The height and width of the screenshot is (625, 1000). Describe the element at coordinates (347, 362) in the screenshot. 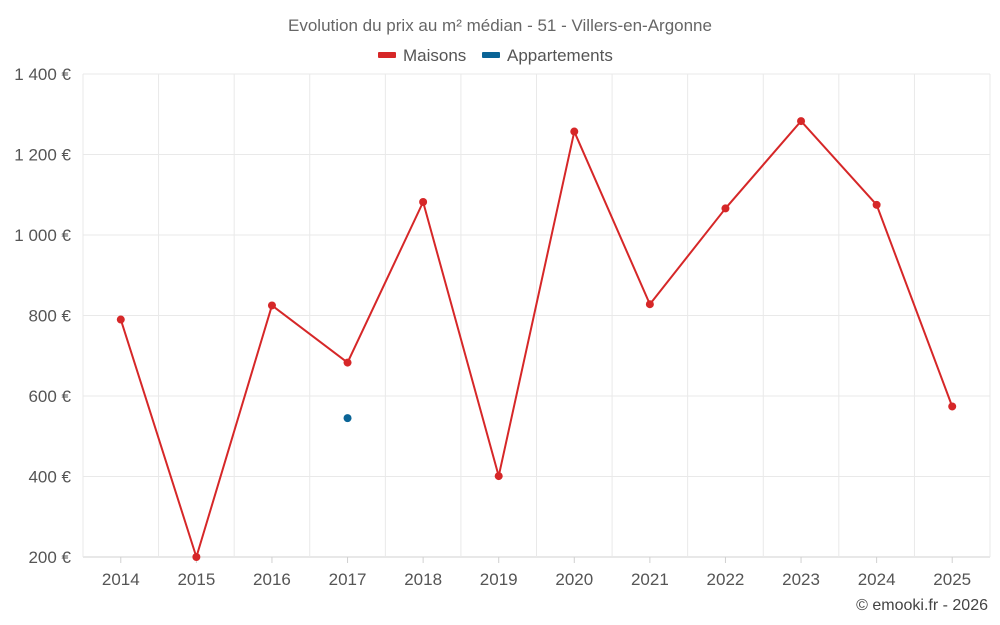

I see `data-point-maisons-2017` at that location.